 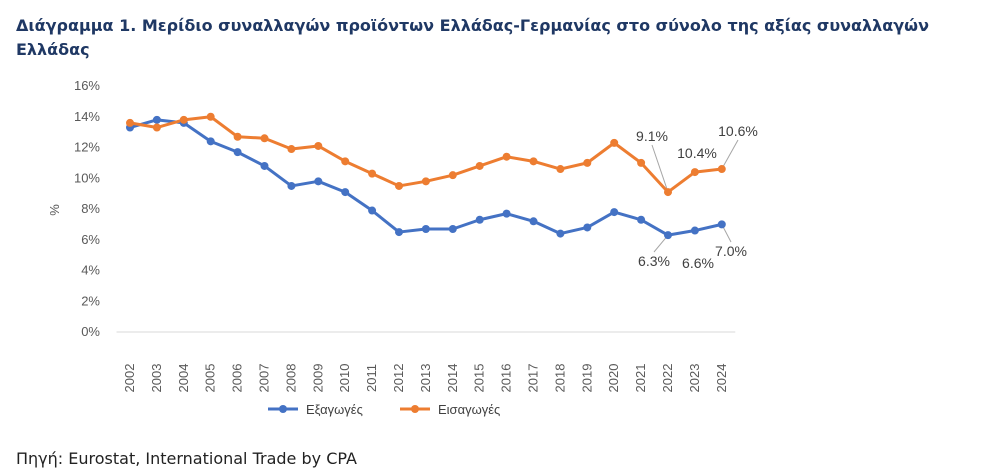 I want to click on x-tick-label: 2020, so click(x=613, y=378).